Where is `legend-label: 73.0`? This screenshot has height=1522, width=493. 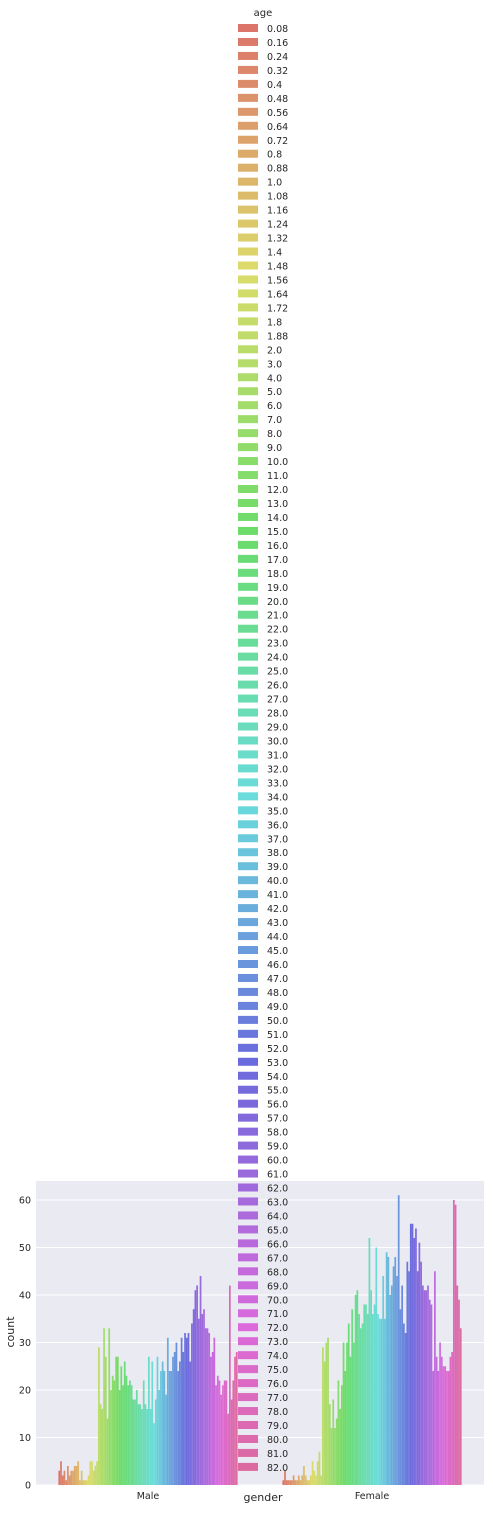
legend-label: 73.0 is located at coordinates (277, 1342).